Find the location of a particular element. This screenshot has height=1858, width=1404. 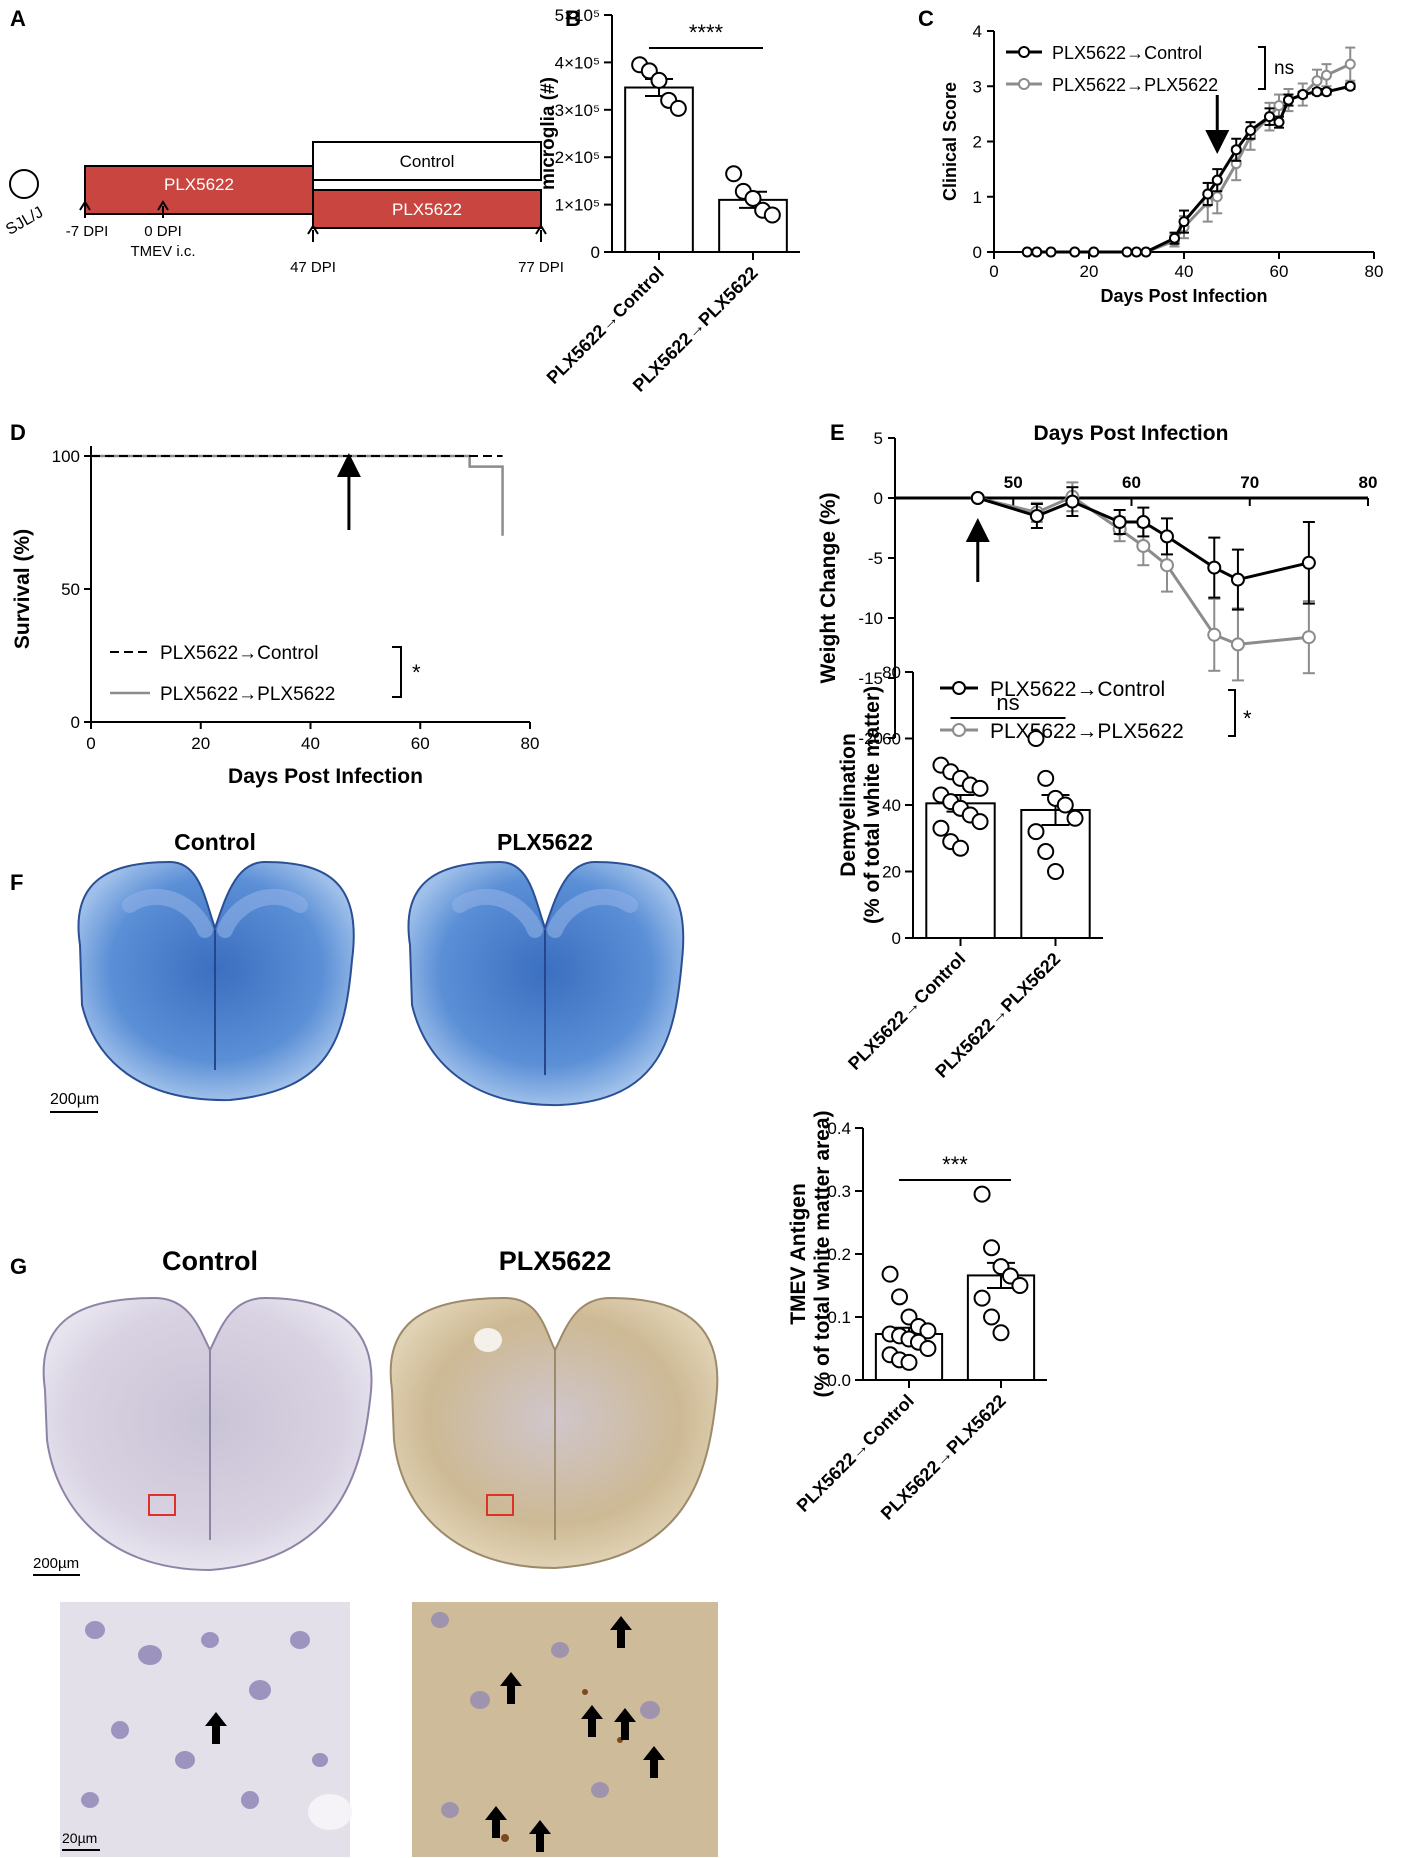

x-tick-label: 80 is located at coordinates (1374, 271).